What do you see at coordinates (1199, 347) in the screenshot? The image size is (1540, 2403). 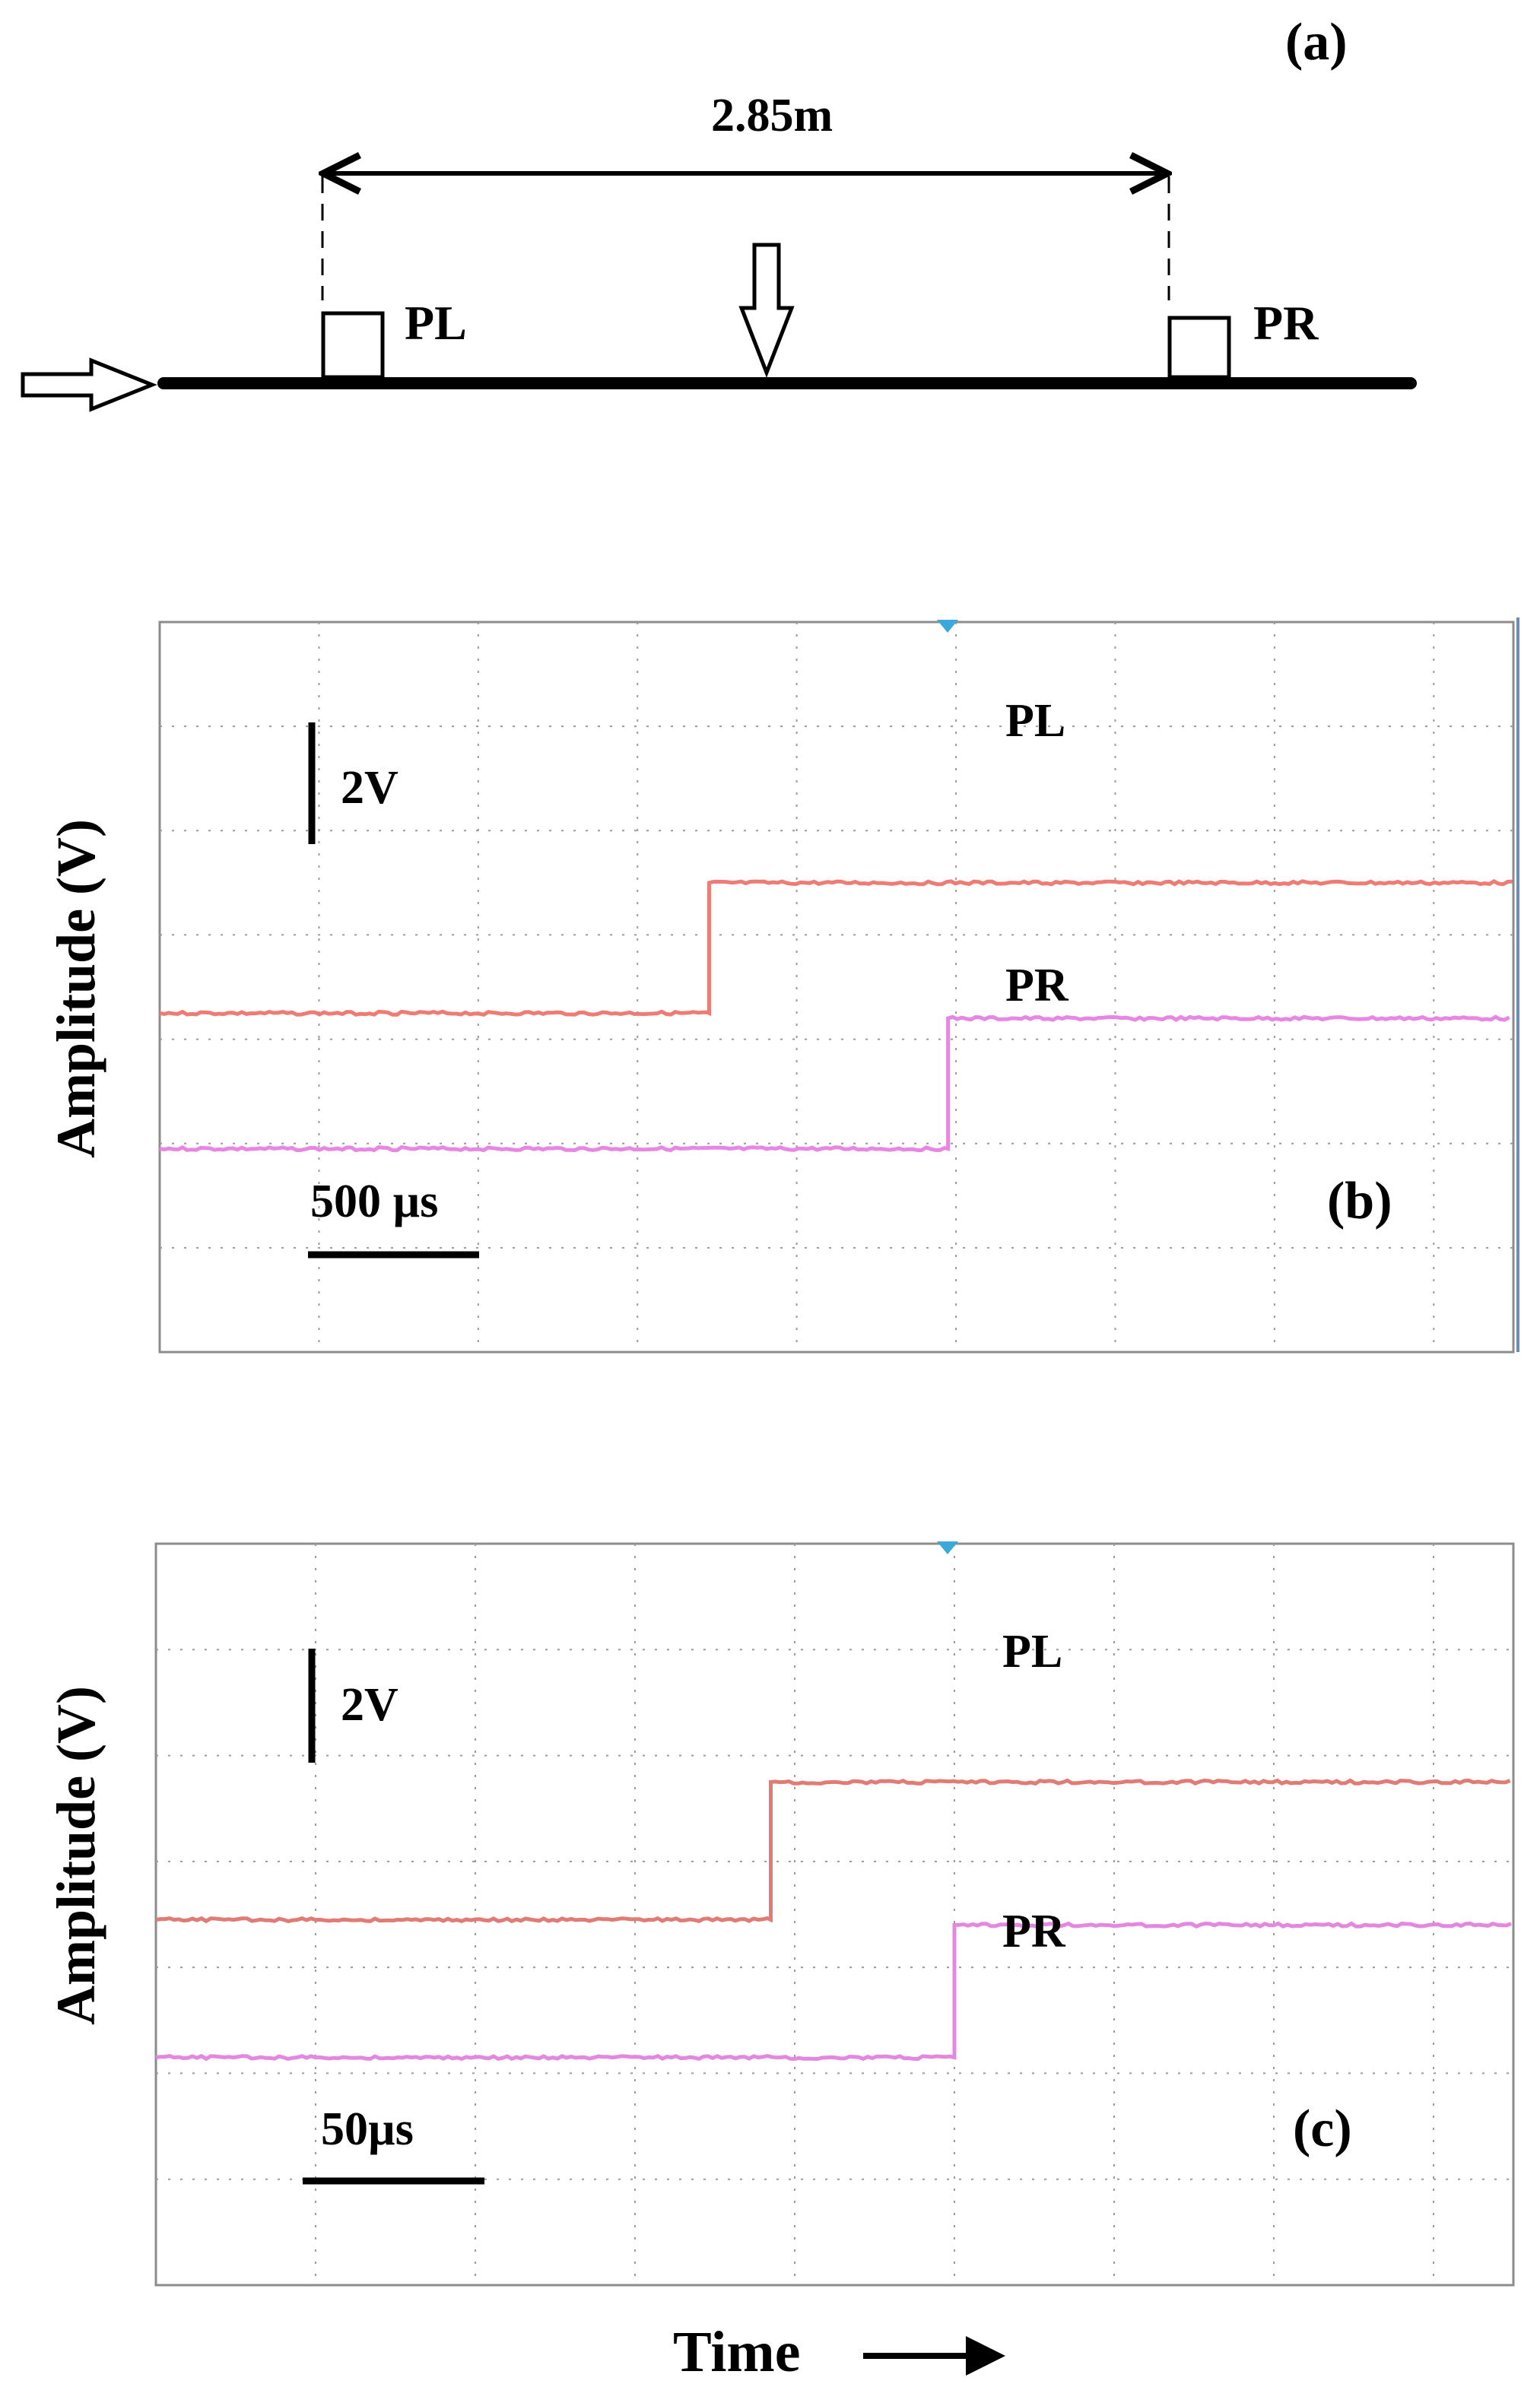 I see `sensor-right` at bounding box center [1199, 347].